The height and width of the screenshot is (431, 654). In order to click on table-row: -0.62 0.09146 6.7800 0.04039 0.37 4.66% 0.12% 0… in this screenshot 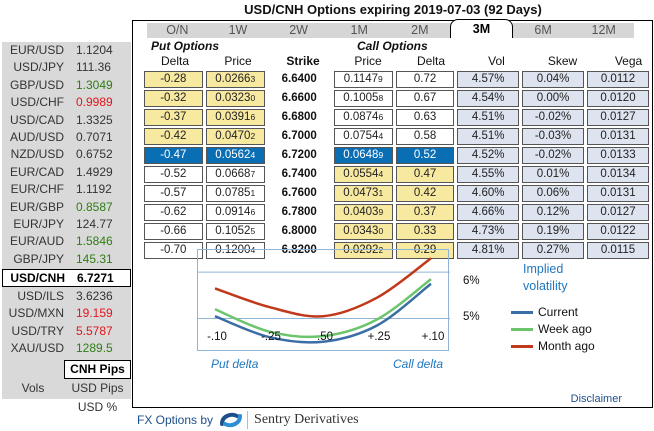, I will do `click(396, 212)`.